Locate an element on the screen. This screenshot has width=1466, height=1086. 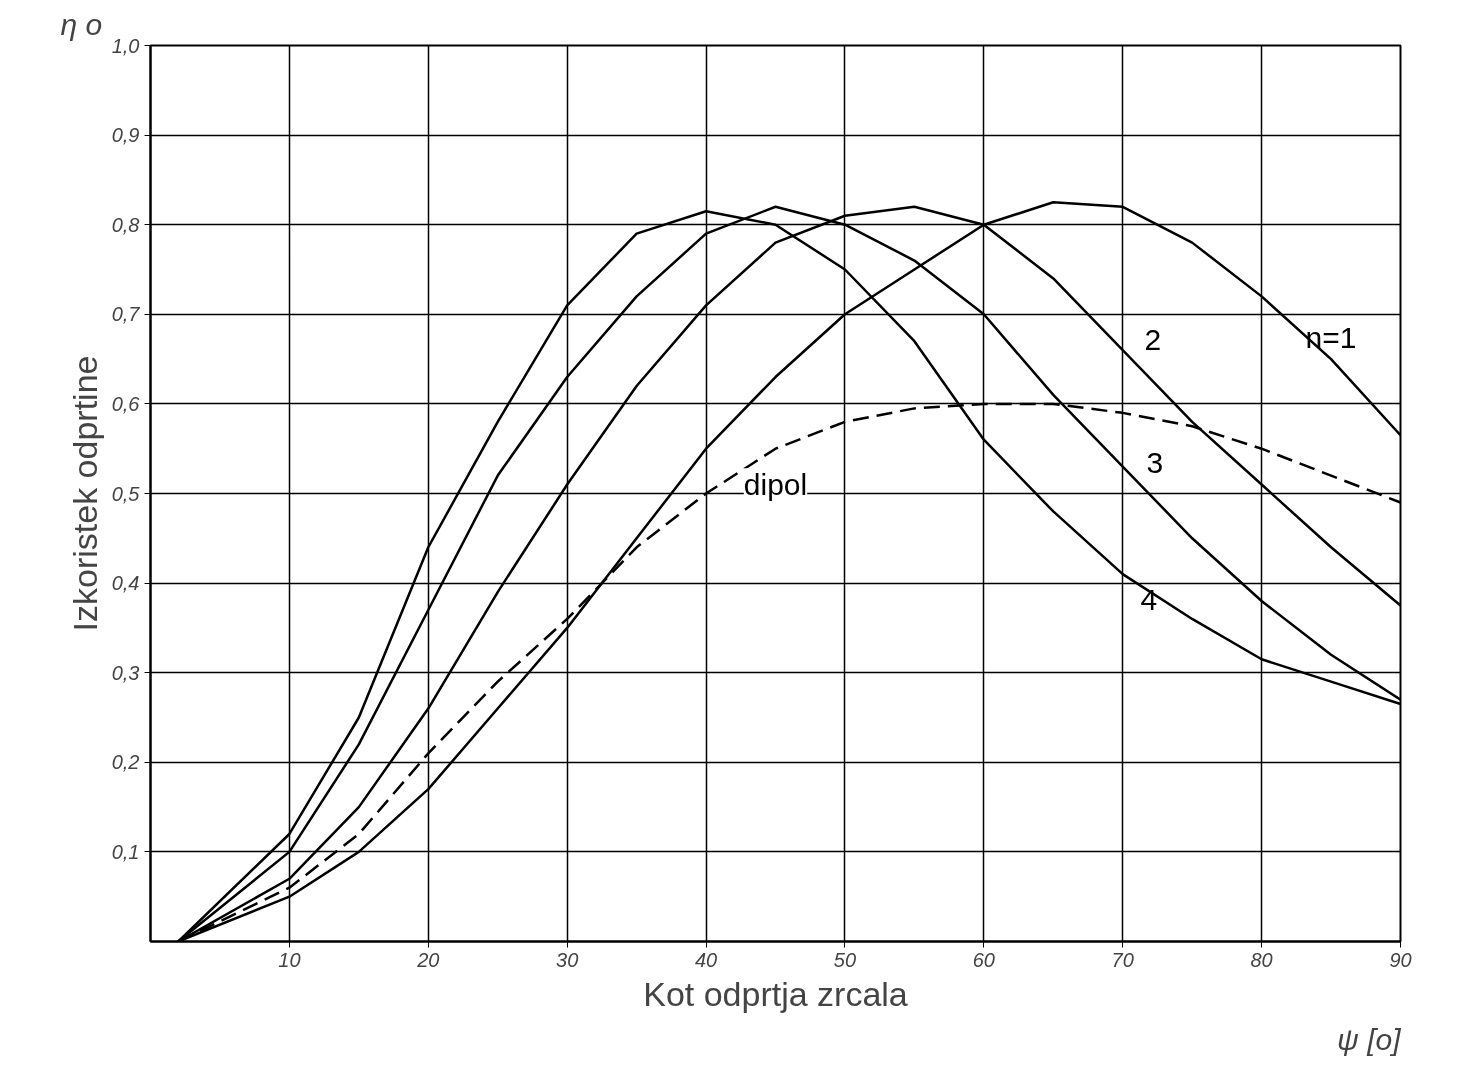
x-tick-label: 30 is located at coordinates (567, 959).